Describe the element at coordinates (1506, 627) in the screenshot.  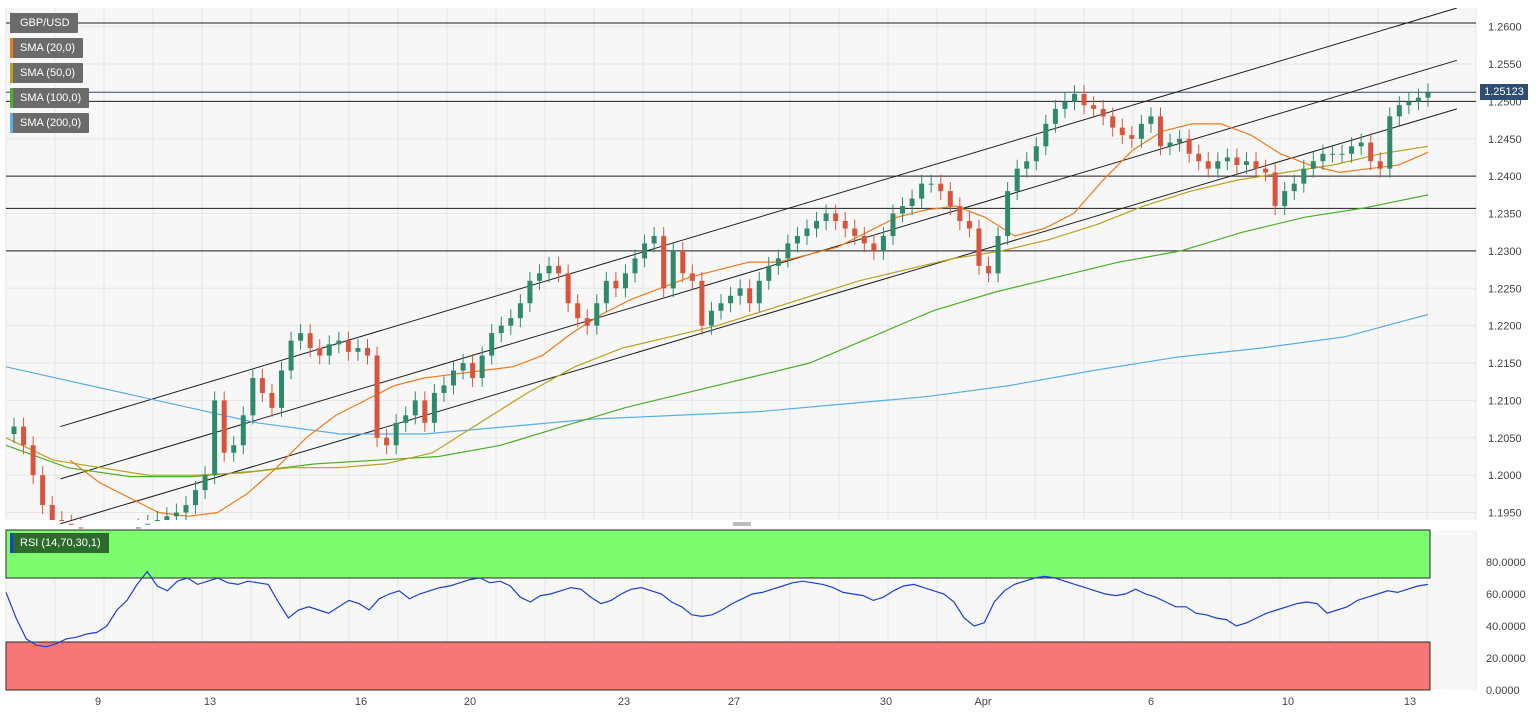
I see `rsi-y-tick-label: 40.0000` at that location.